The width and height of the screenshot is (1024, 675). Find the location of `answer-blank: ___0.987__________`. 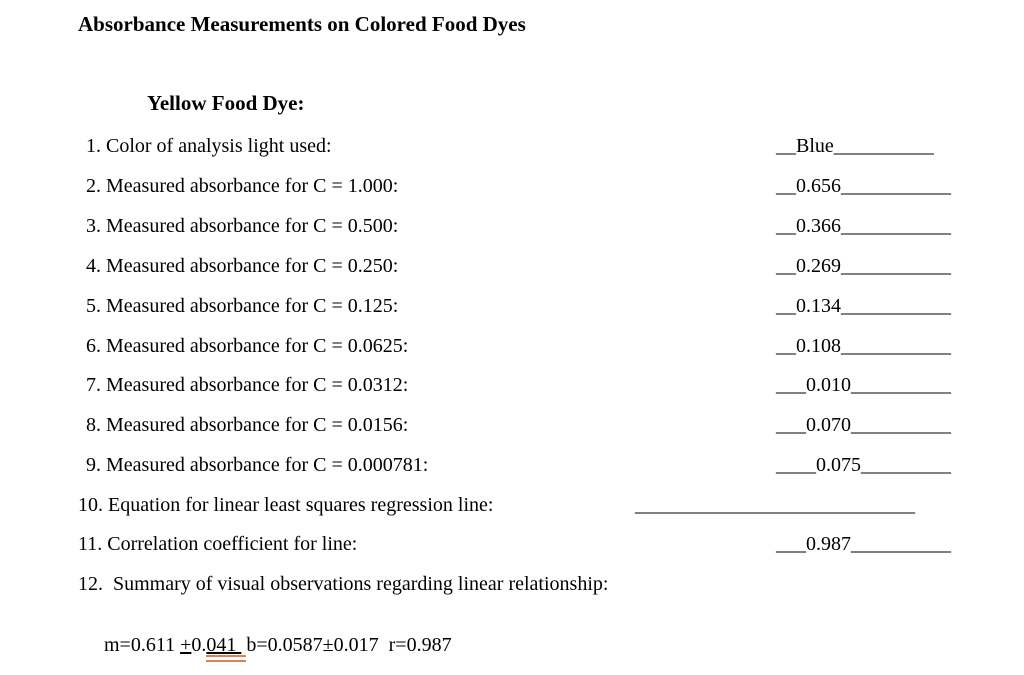

answer-blank: ___0.987__________ is located at coordinates (863, 544).